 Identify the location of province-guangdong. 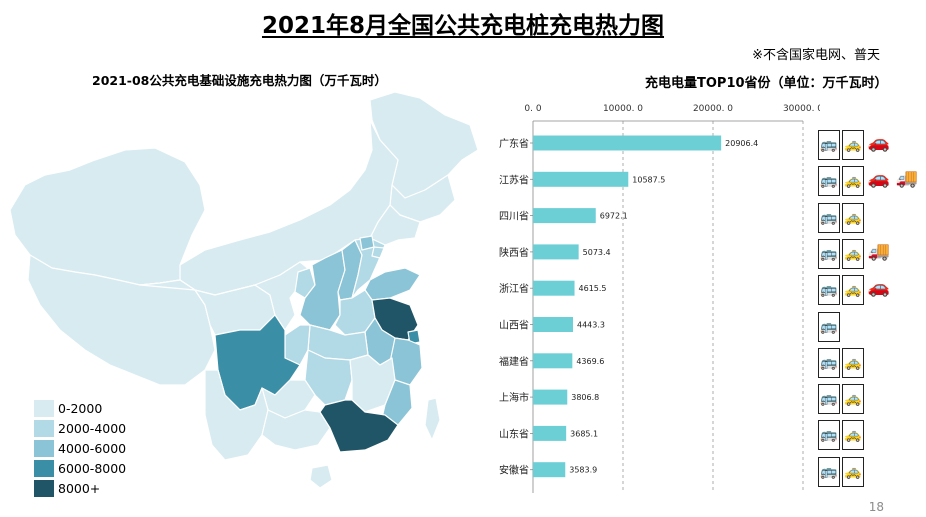
(359, 426).